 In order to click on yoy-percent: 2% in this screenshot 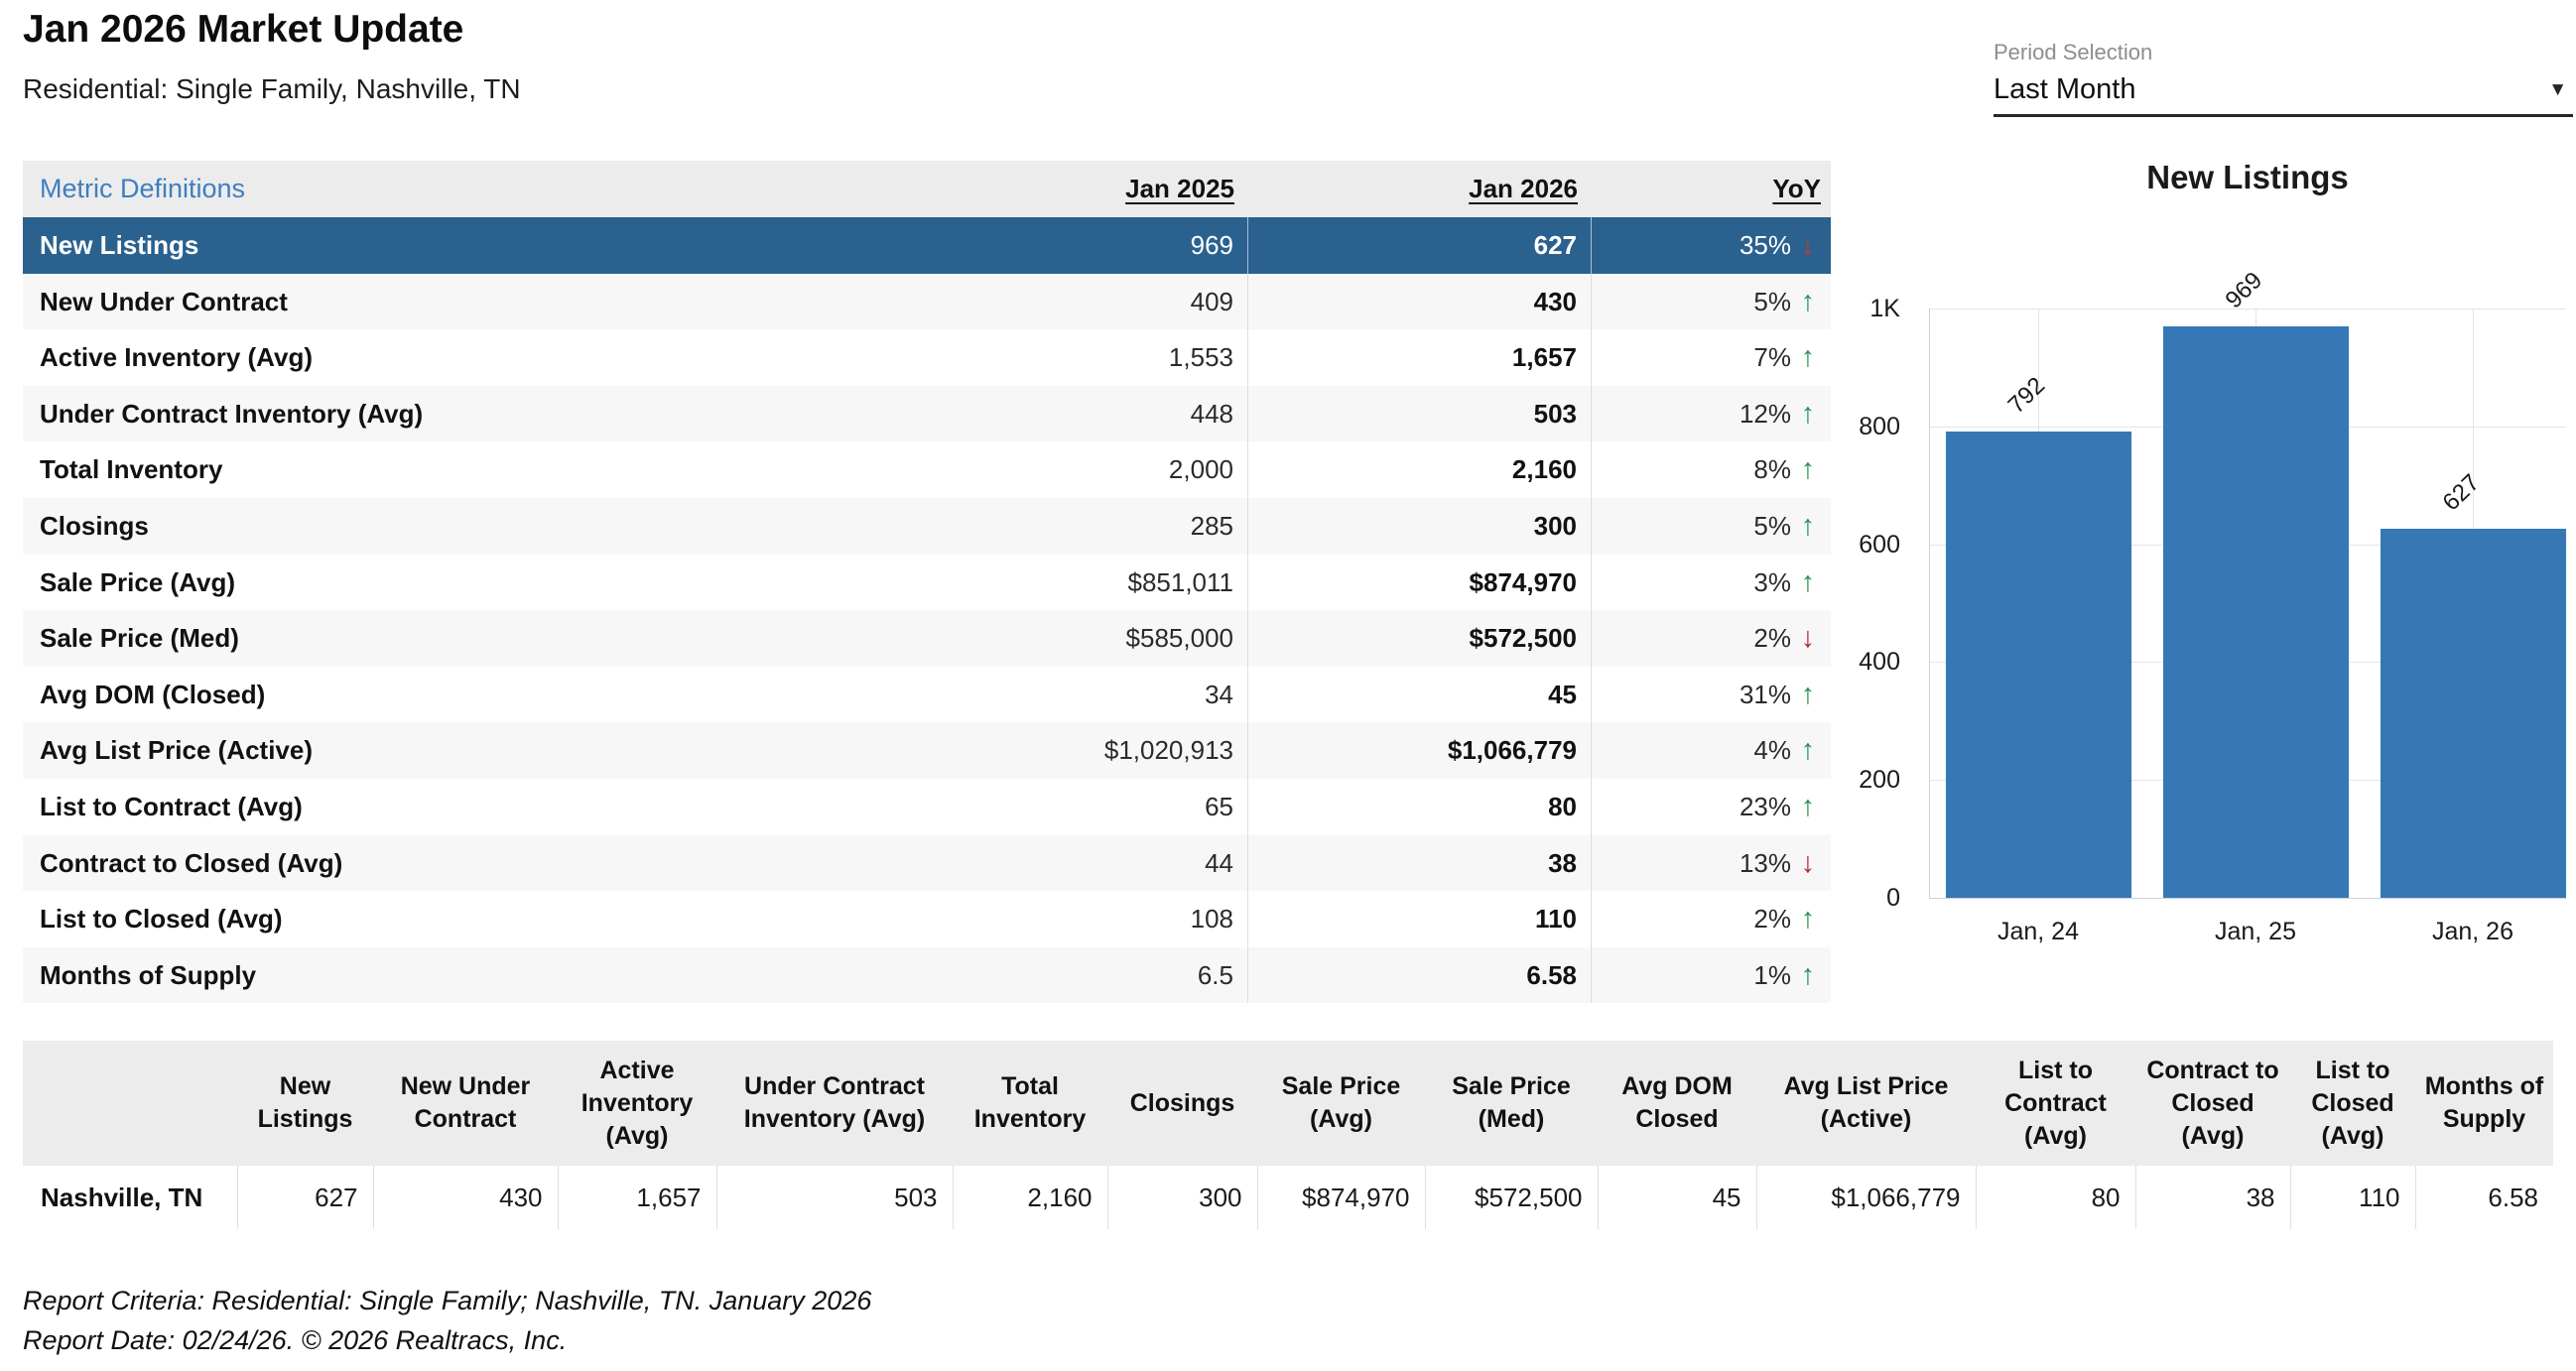, I will do `click(1772, 638)`.